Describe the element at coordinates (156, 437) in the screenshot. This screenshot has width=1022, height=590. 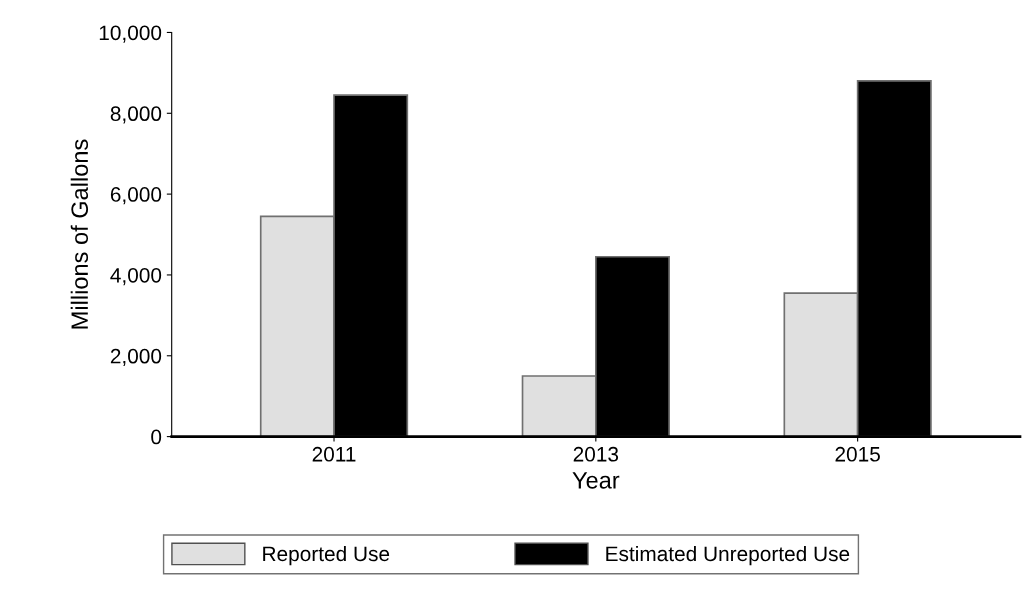
I see `y-tick-label: 0` at that location.